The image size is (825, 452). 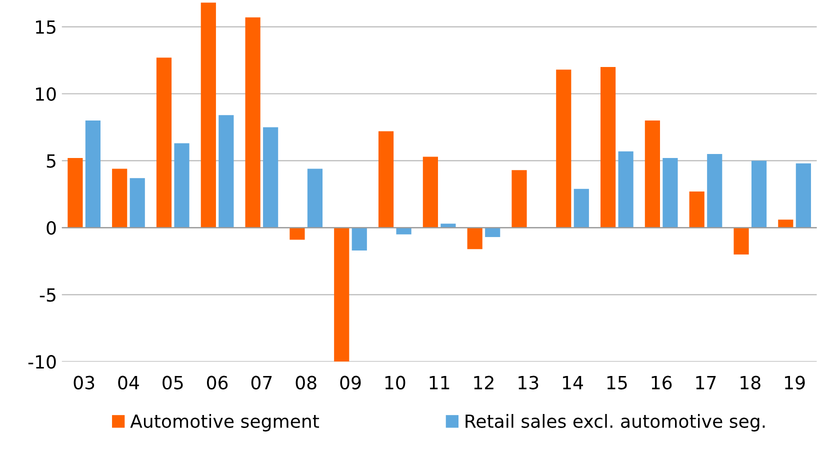 What do you see at coordinates (662, 383) in the screenshot?
I see `x-tick-label: 16` at bounding box center [662, 383].